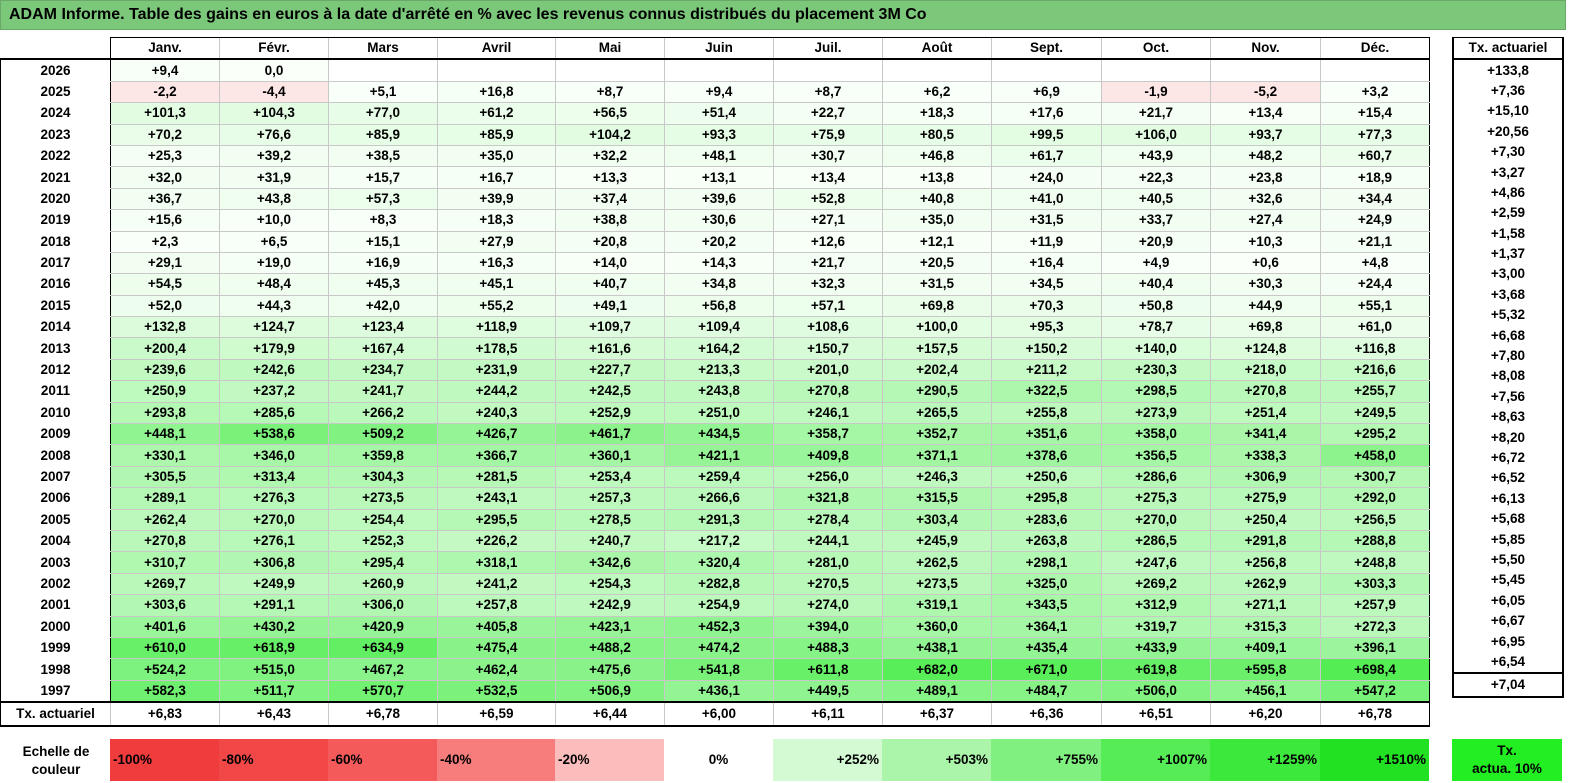  I want to click on value-cell: +246,3, so click(937, 477).